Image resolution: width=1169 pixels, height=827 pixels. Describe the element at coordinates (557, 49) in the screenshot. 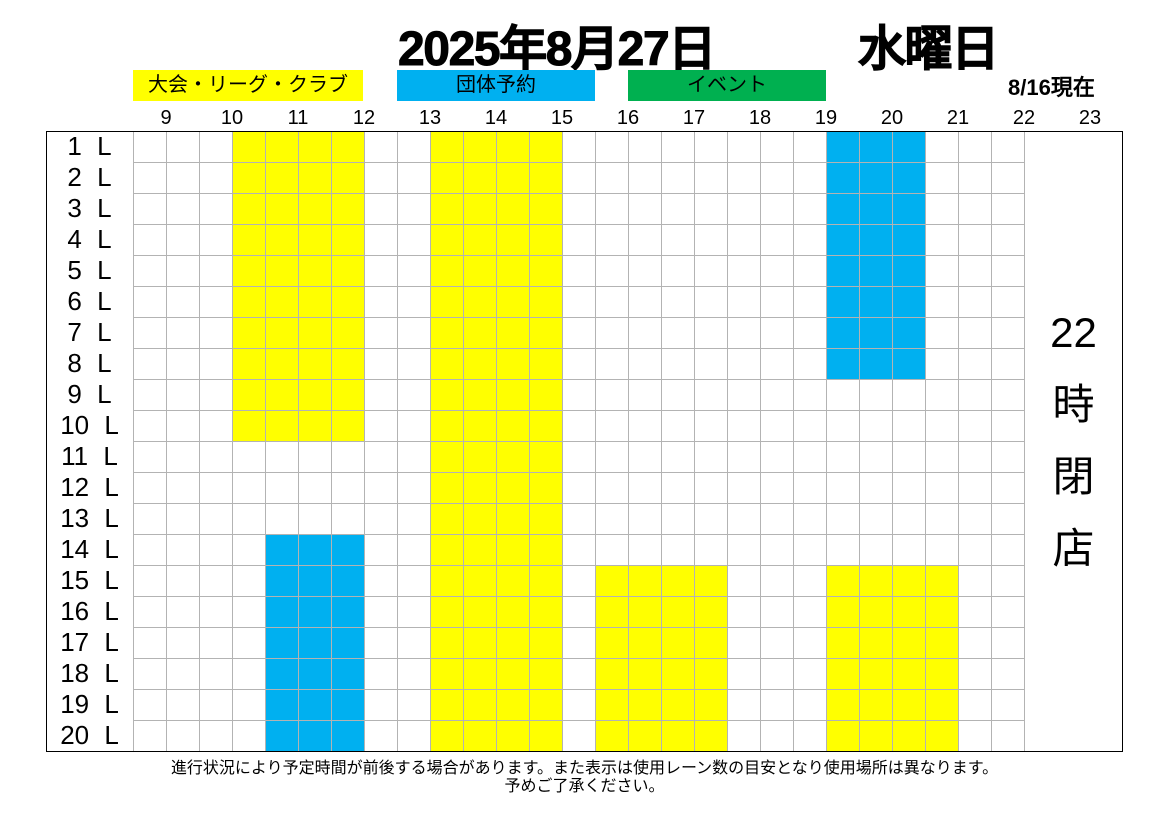

I see `date-title: 2025年8月27日` at that location.